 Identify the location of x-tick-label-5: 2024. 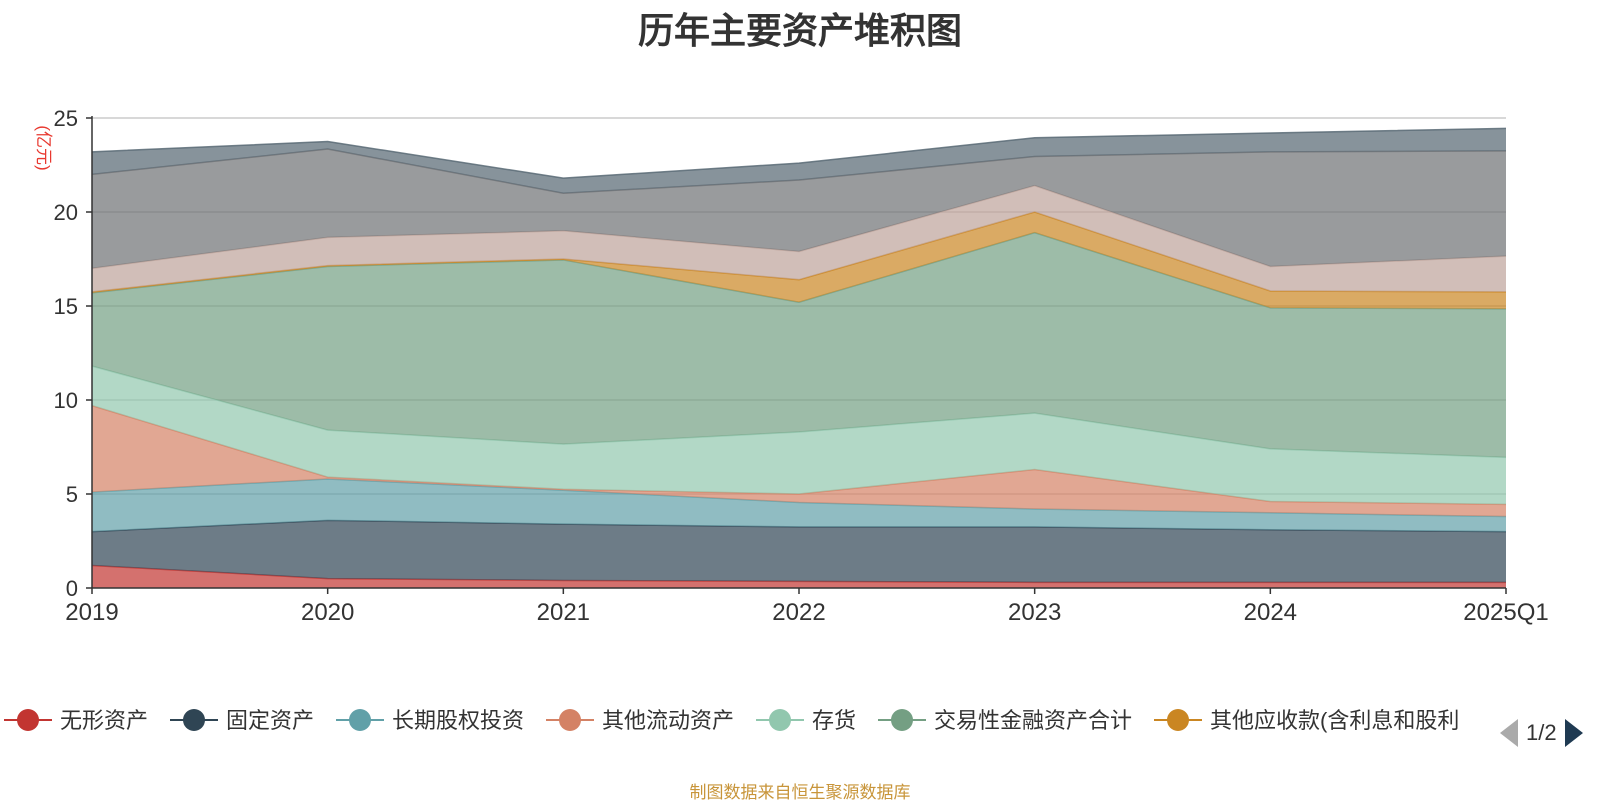
(1270, 612).